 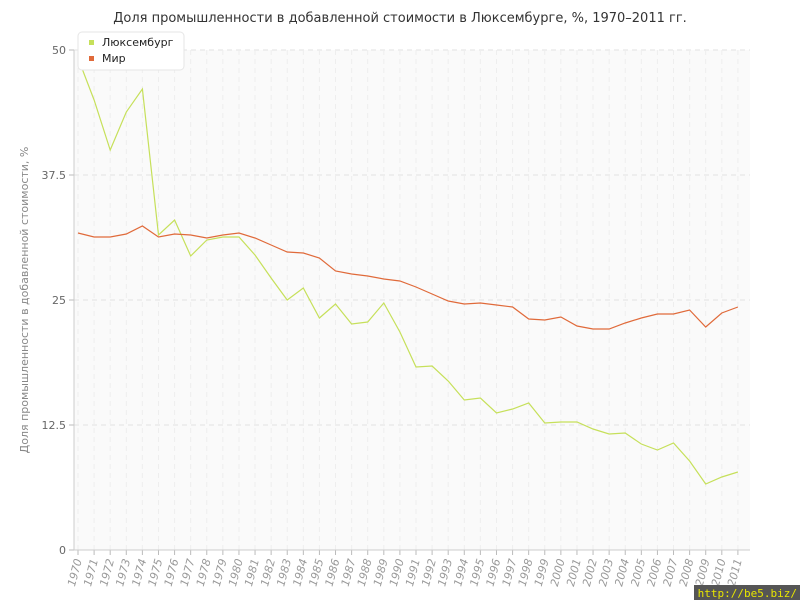 I want to click on series-line-world, so click(x=408, y=277).